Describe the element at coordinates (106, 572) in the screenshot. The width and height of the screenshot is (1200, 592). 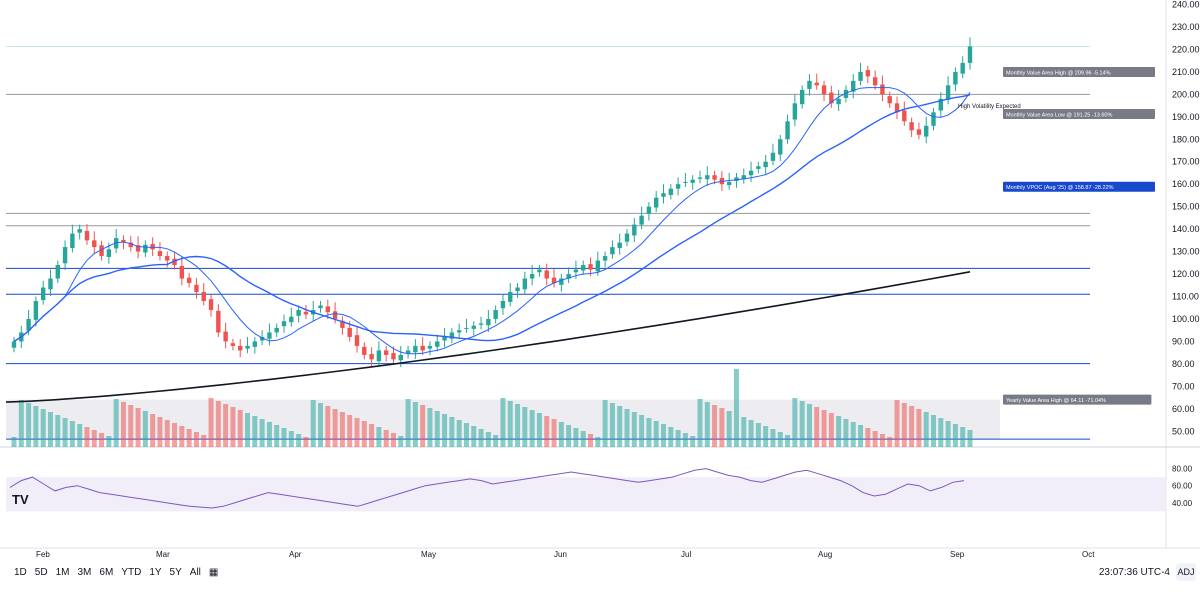
I see `timeframe-6m: 6M` at that location.